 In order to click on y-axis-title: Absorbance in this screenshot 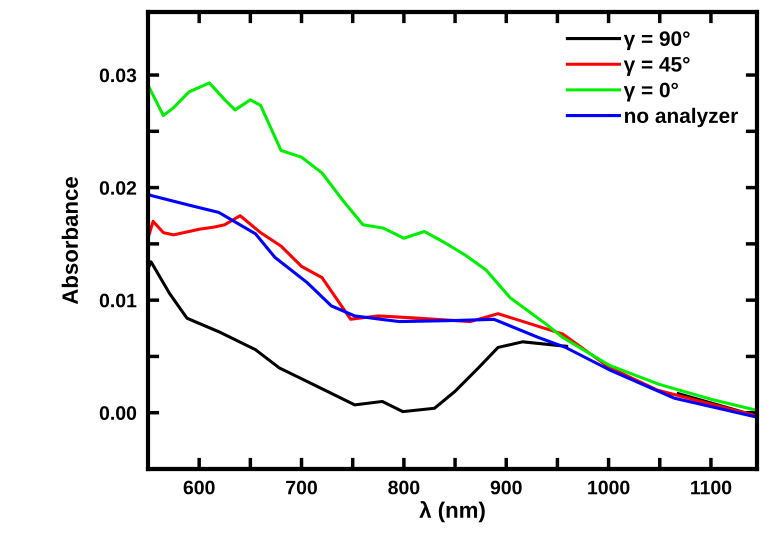, I will do `click(70, 240)`.